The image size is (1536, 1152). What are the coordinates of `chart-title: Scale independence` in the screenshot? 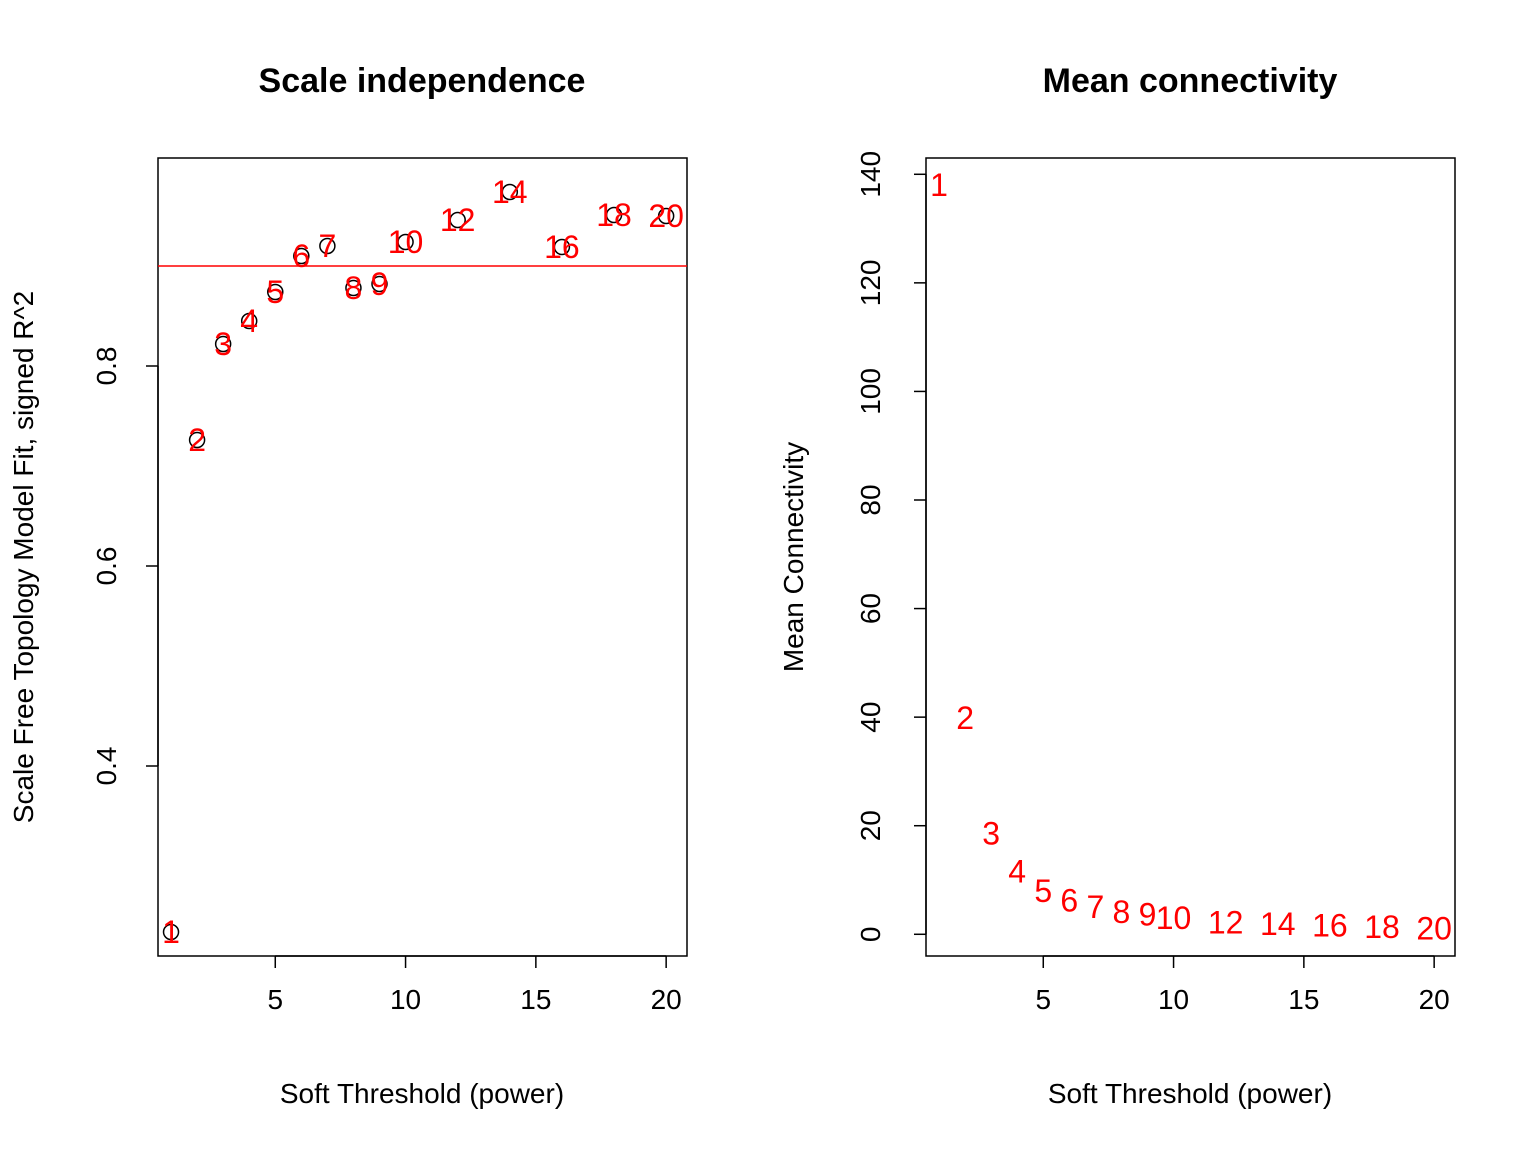 It's located at (422, 81).